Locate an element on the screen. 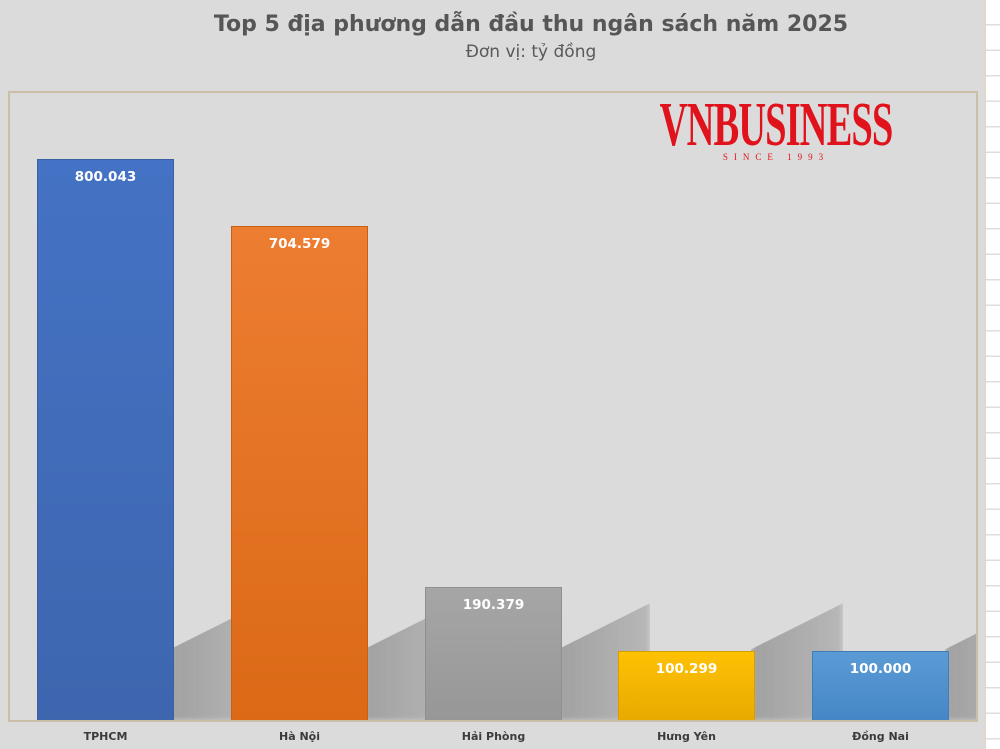  vnbusiness-logo-text: VNBUSINESS is located at coordinates (776, 123).